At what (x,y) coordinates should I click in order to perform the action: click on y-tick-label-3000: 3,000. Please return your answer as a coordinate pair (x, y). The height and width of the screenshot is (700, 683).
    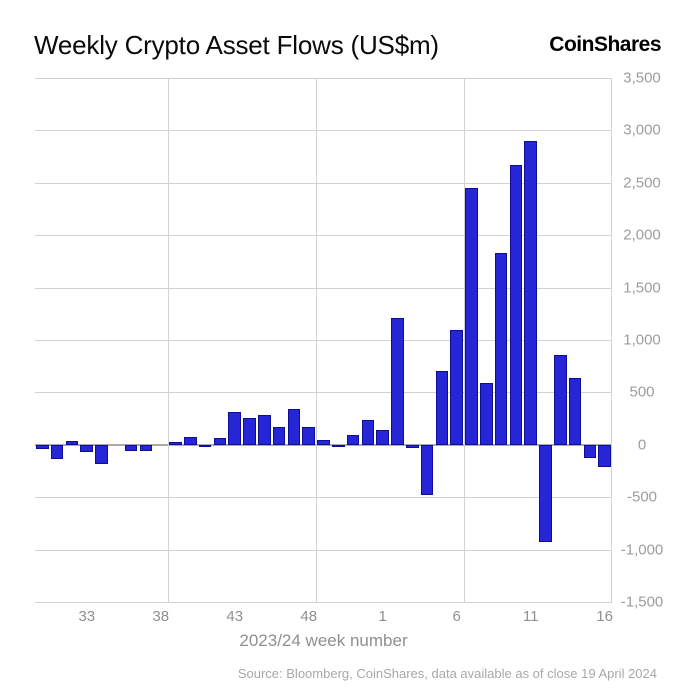
    Looking at the image, I should click on (642, 130).